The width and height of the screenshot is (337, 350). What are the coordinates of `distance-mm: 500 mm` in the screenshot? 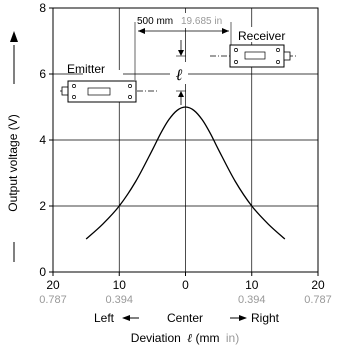 It's located at (155, 21).